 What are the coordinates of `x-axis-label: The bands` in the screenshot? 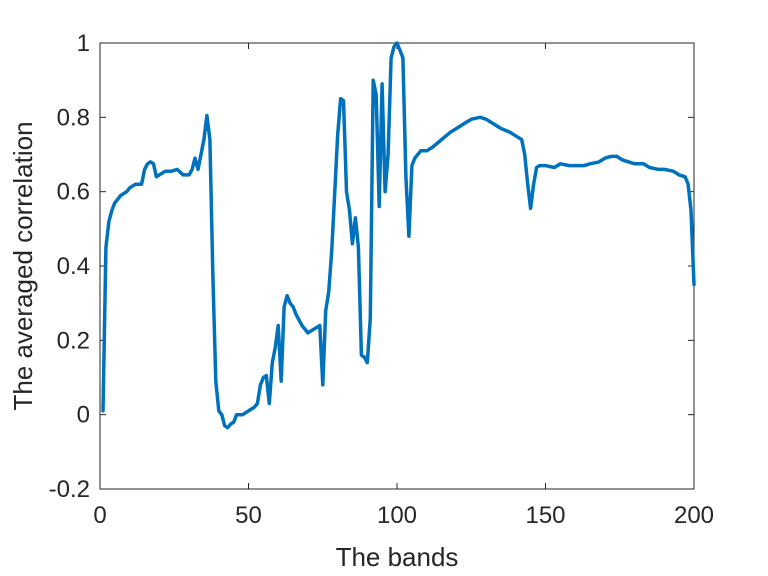 It's located at (397, 557).